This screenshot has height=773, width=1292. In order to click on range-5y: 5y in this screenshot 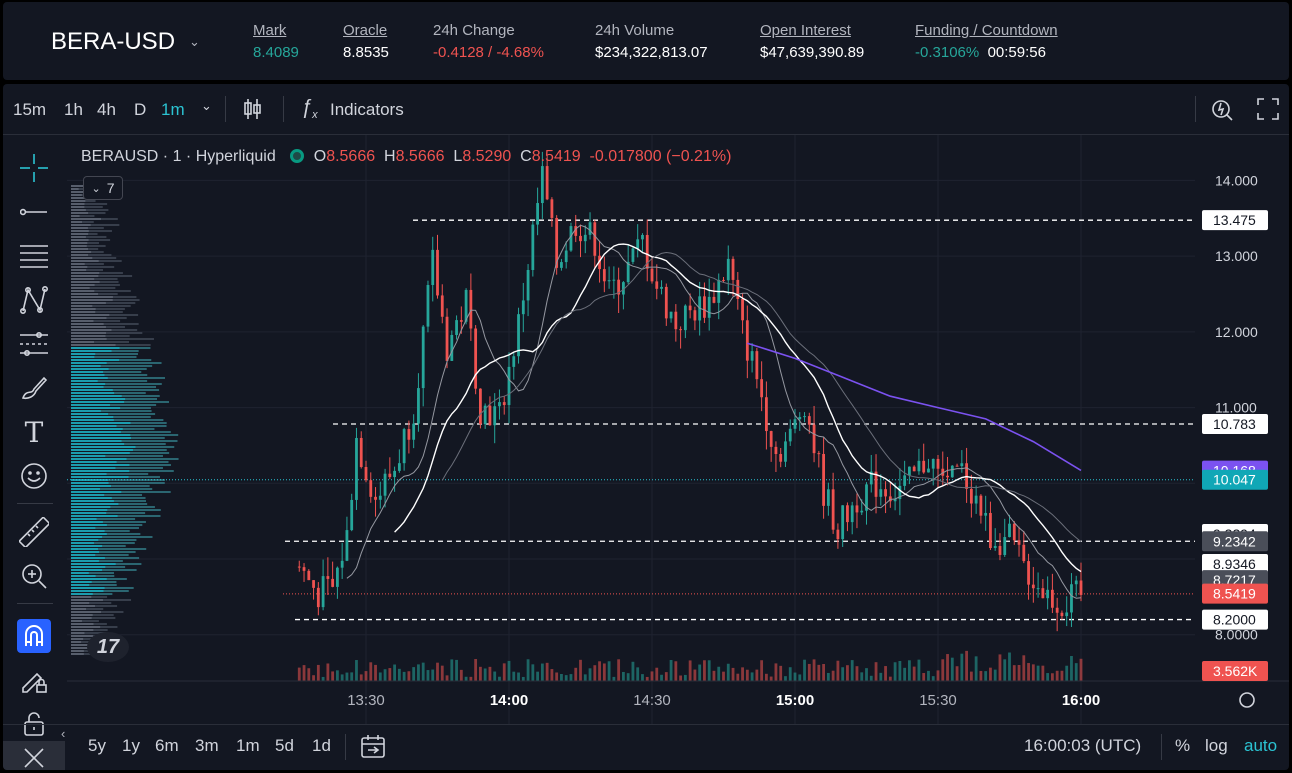, I will do `click(97, 745)`.